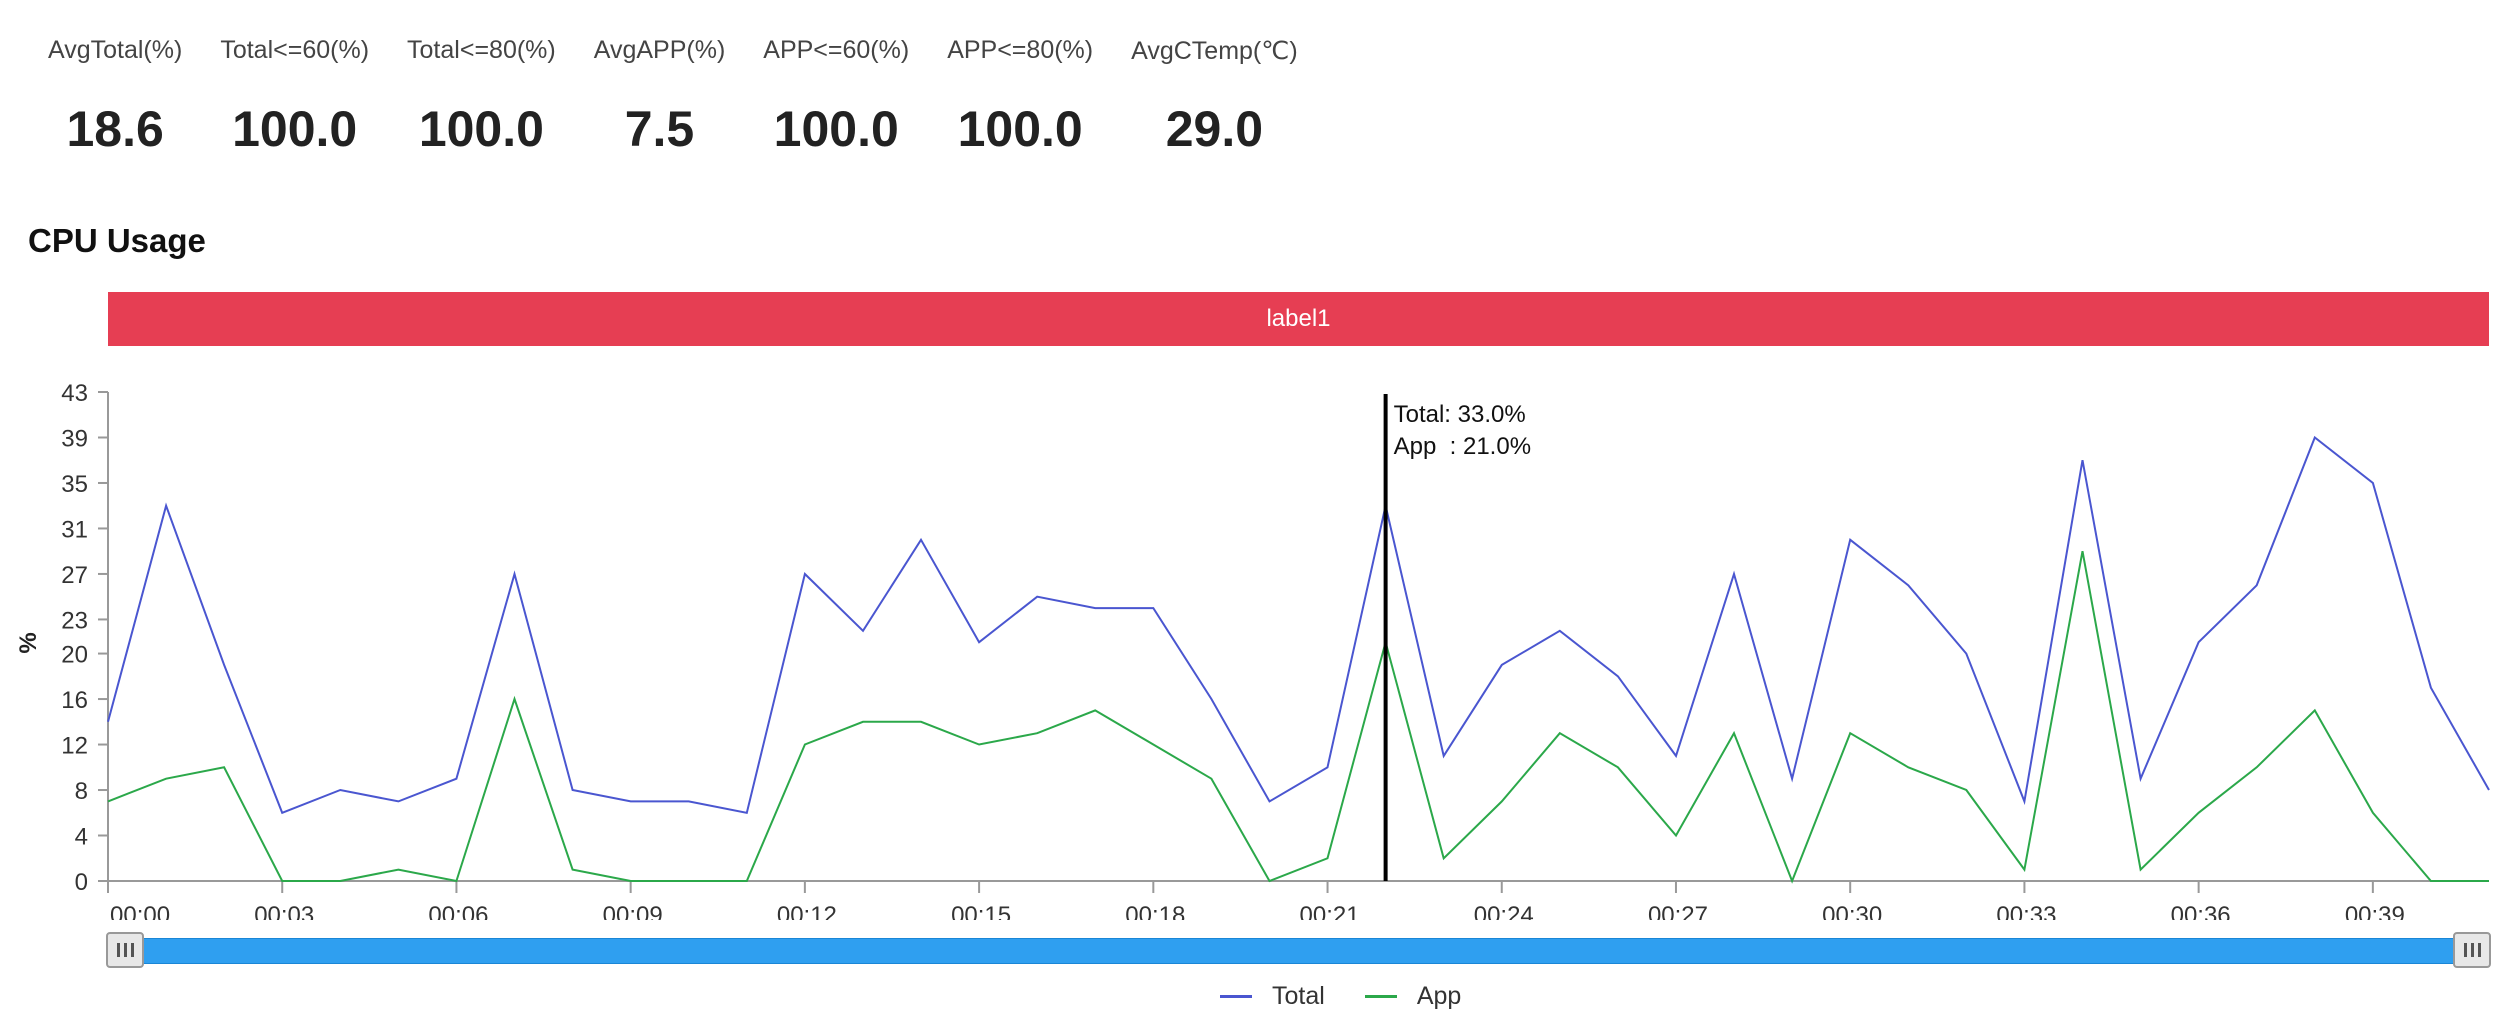 This screenshot has width=2518, height=1011. Describe the element at coordinates (1214, 129) in the screenshot. I see `stat-value: 29.0` at that location.